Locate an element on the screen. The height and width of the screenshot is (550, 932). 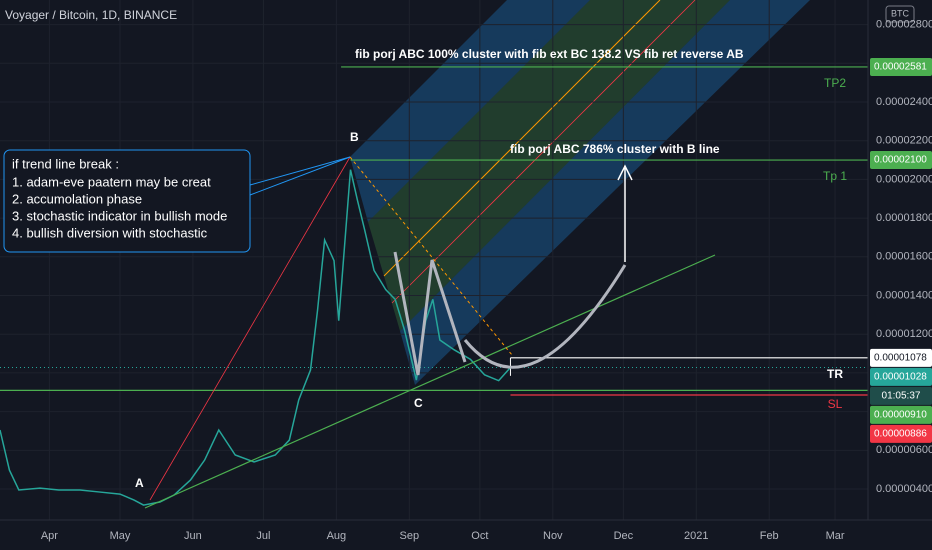
callout-text: 1. adam-eve paatern may be creat is located at coordinates (111, 181).